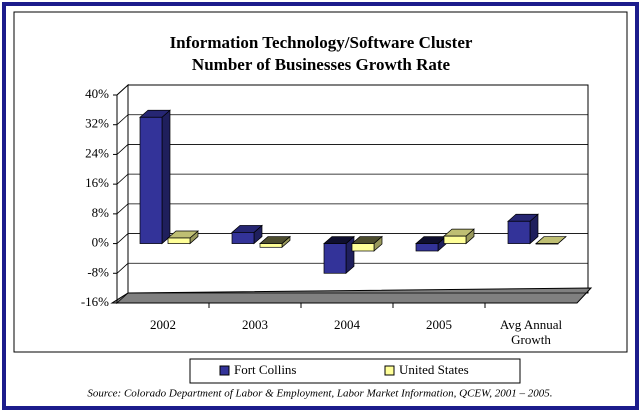 The width and height of the screenshot is (642, 420). Describe the element at coordinates (355, 371) in the screenshot. I see `legend-box` at that location.